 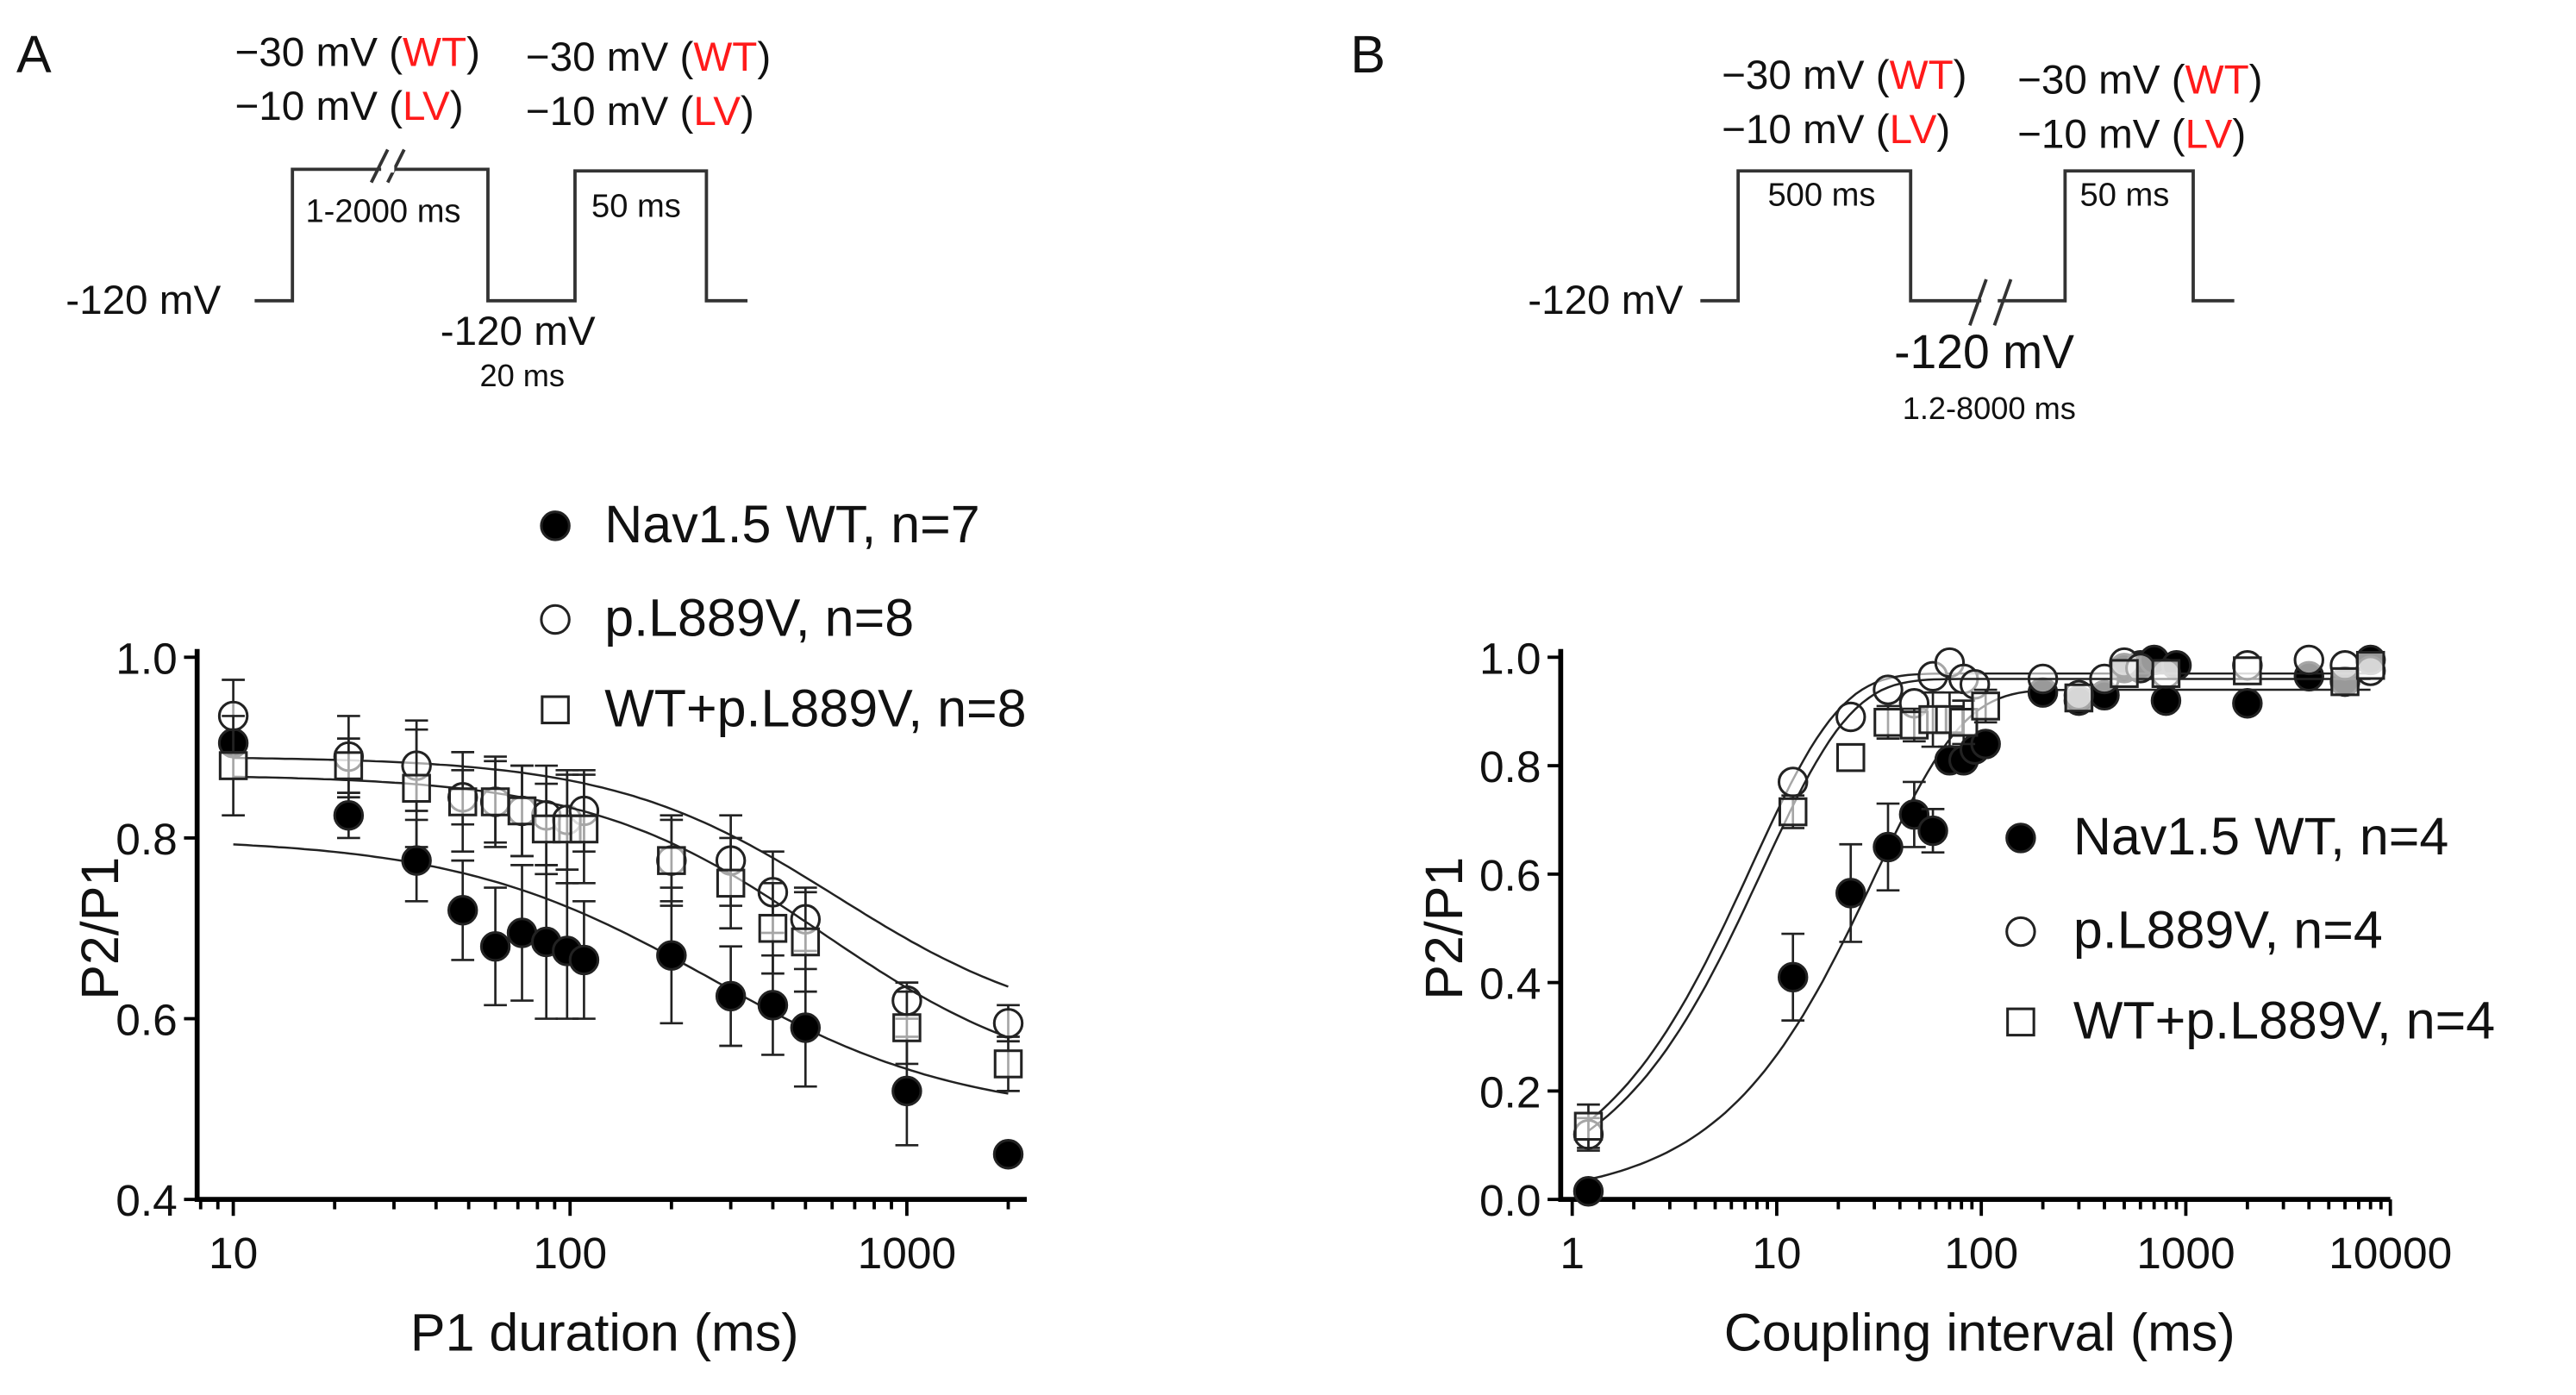 I want to click on legend-label: p.L889V, n=4, so click(x=2228, y=930).